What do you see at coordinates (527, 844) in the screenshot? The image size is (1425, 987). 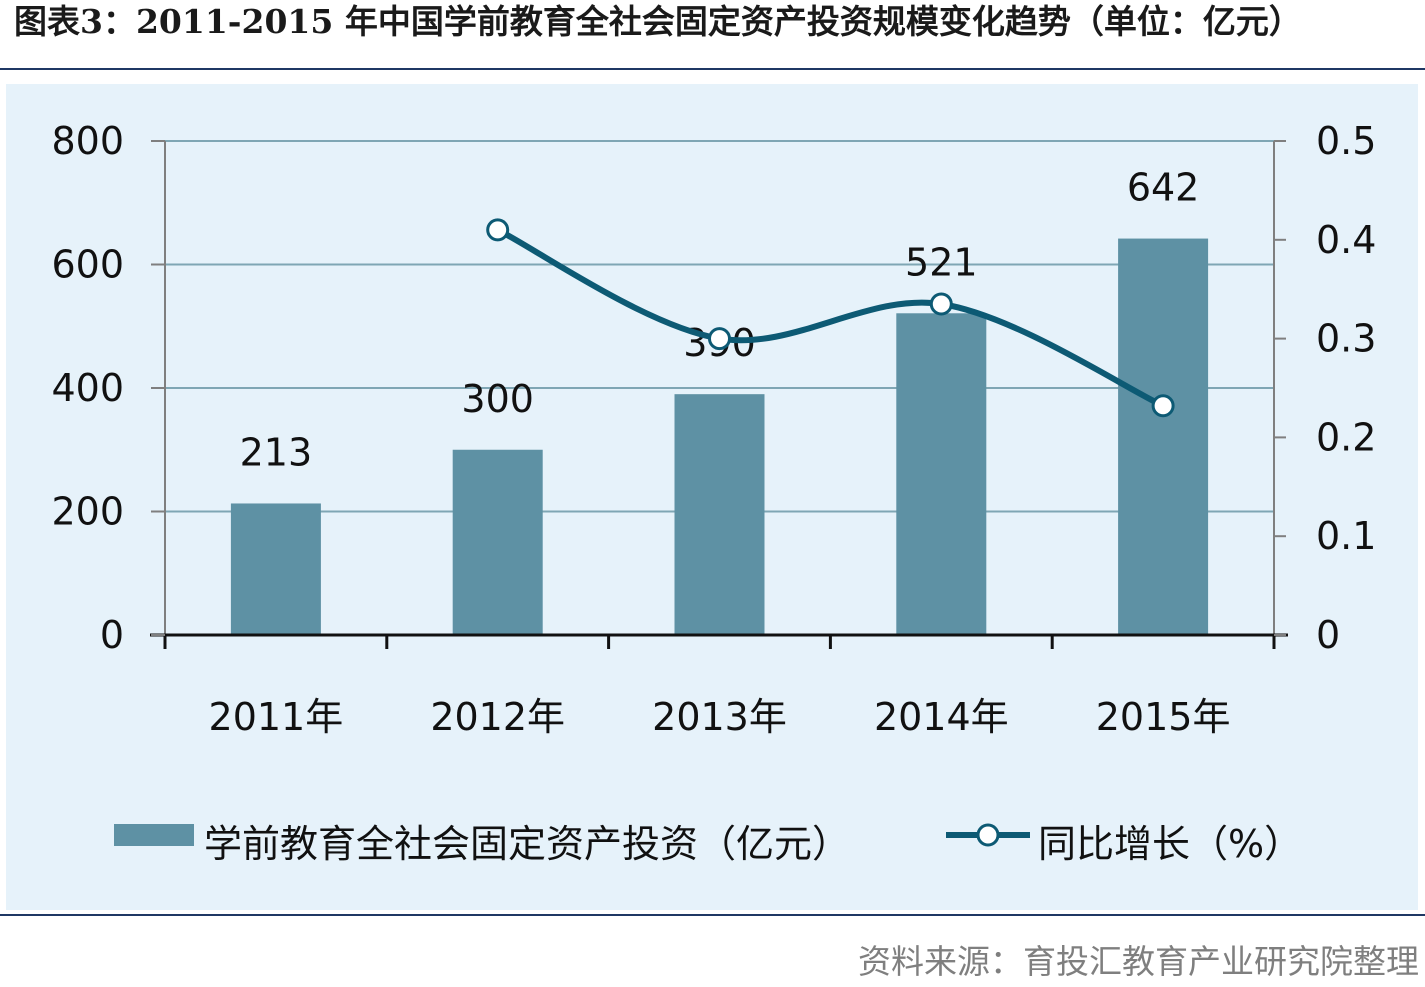 I see `legend-bar-label: 学前教育全社会固定资产投资（亿元）` at bounding box center [527, 844].